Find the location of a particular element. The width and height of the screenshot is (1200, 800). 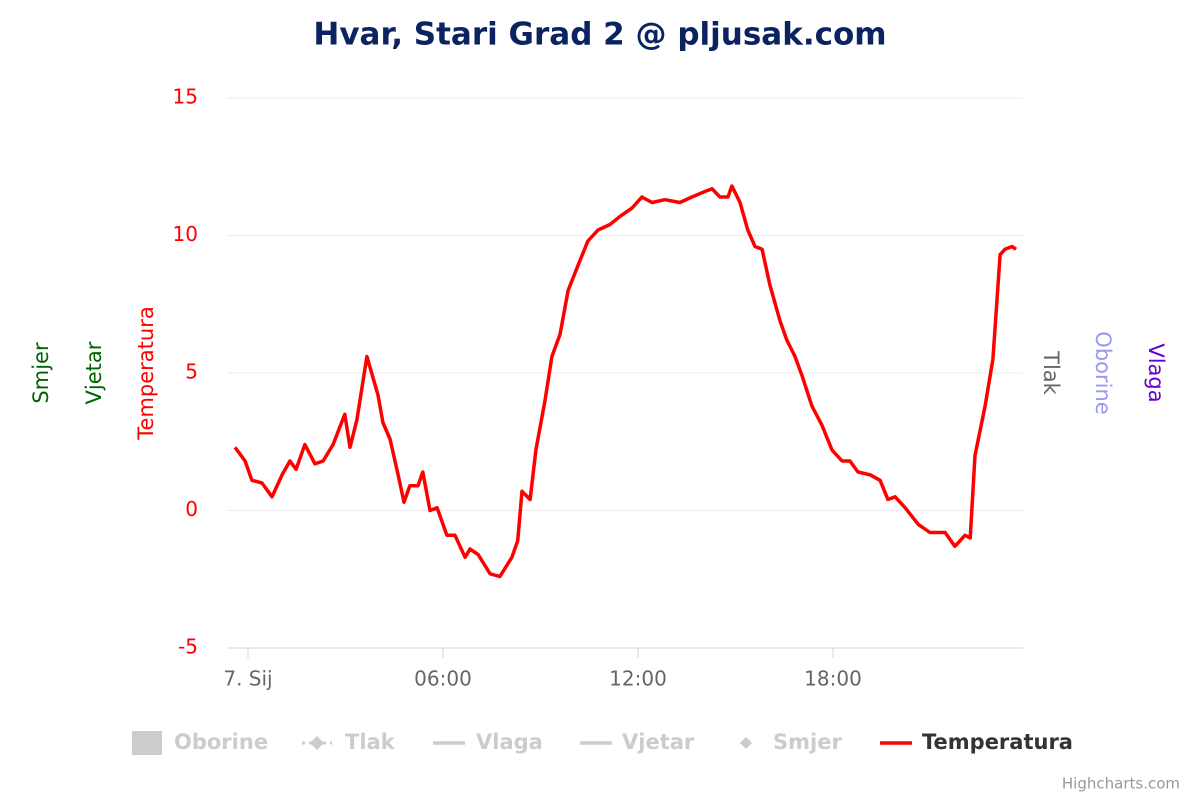

y-tick-label: 5 is located at coordinates (191, 372).